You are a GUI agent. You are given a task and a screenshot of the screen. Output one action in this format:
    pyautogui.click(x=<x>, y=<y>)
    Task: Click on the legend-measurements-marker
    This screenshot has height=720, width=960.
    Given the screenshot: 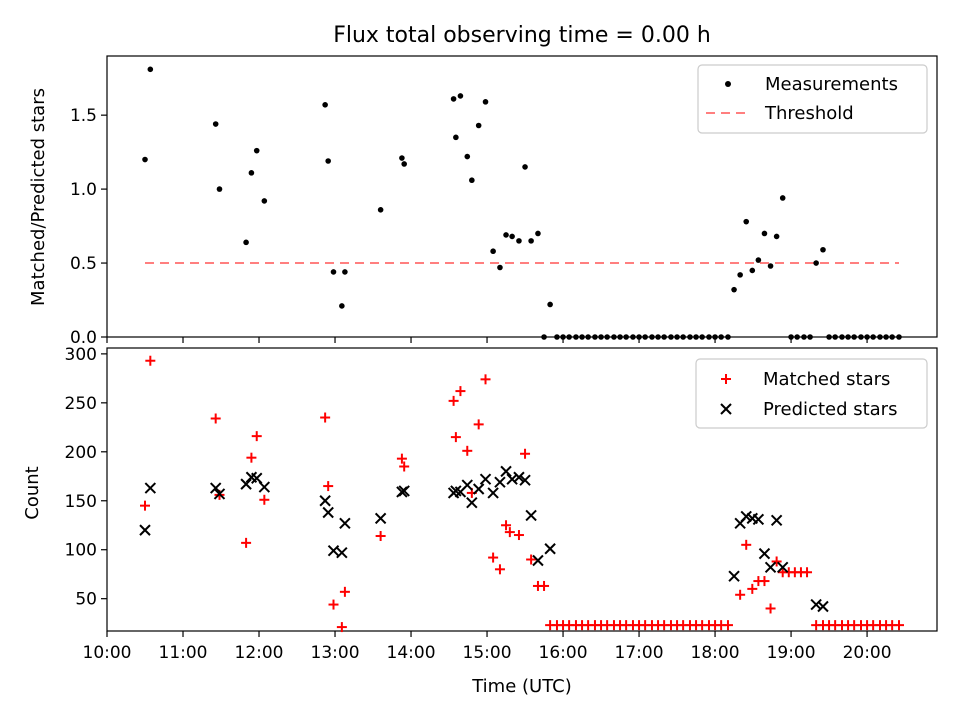 What is the action you would take?
    pyautogui.click(x=728, y=84)
    